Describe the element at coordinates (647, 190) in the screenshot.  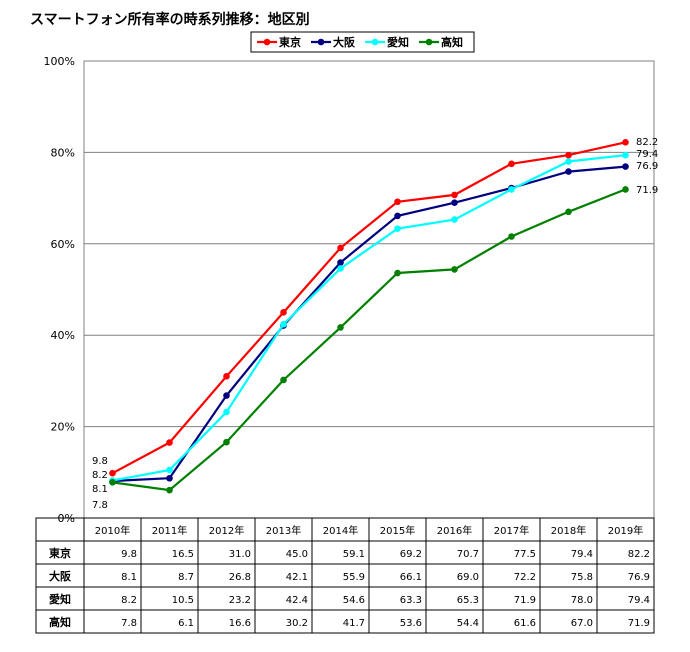
I see `end-data-label: 71.9` at that location.